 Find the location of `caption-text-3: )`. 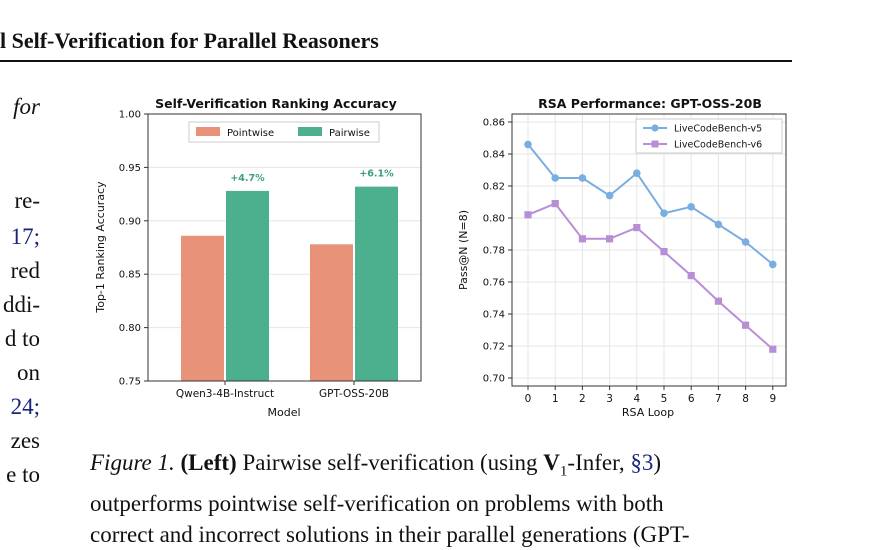

caption-text-3: ) is located at coordinates (657, 462).